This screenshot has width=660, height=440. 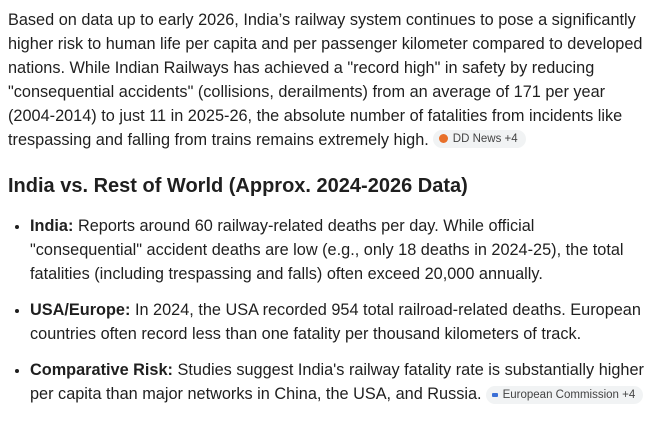 What do you see at coordinates (569, 395) in the screenshot?
I see `source-label: European Commission +4` at bounding box center [569, 395].